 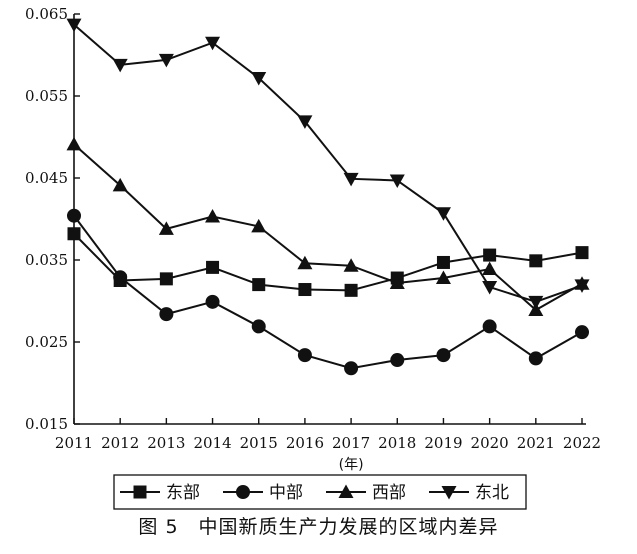 What do you see at coordinates (46, 178) in the screenshot?
I see `y-tick-label: 0.045` at bounding box center [46, 178].